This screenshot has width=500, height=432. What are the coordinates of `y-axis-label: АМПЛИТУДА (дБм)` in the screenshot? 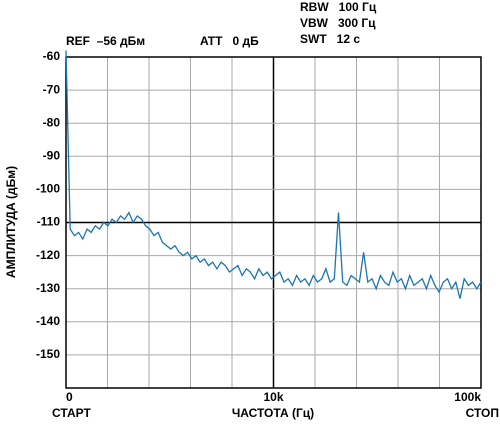 It's located at (11, 222).